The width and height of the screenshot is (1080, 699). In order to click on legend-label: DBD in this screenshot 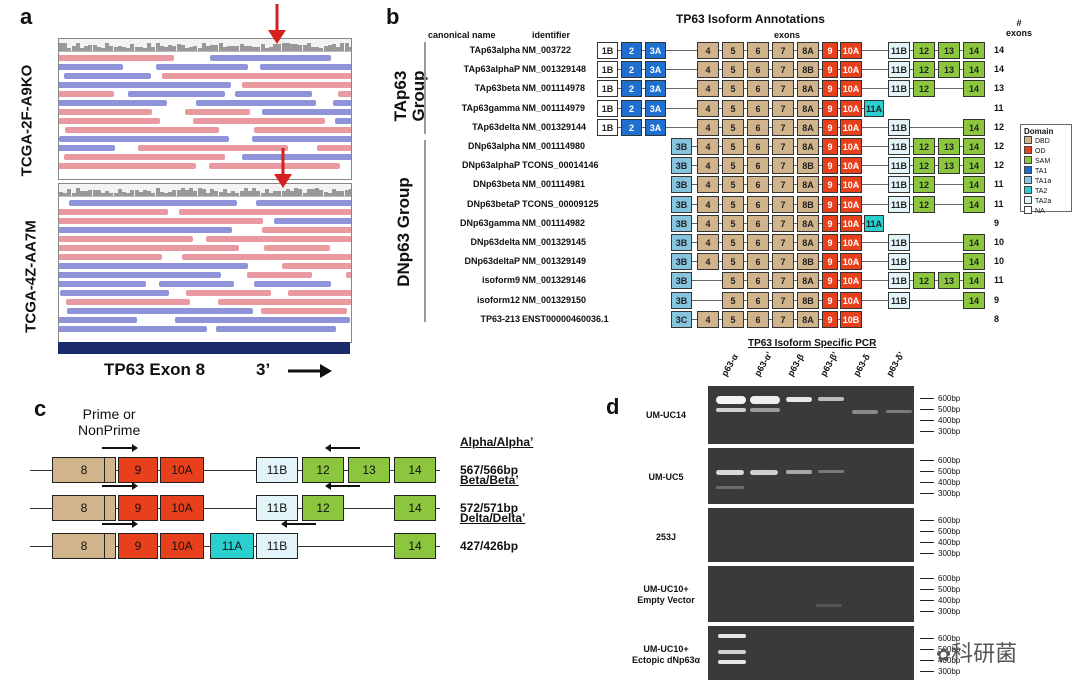, I will do `click(1042, 141)`.